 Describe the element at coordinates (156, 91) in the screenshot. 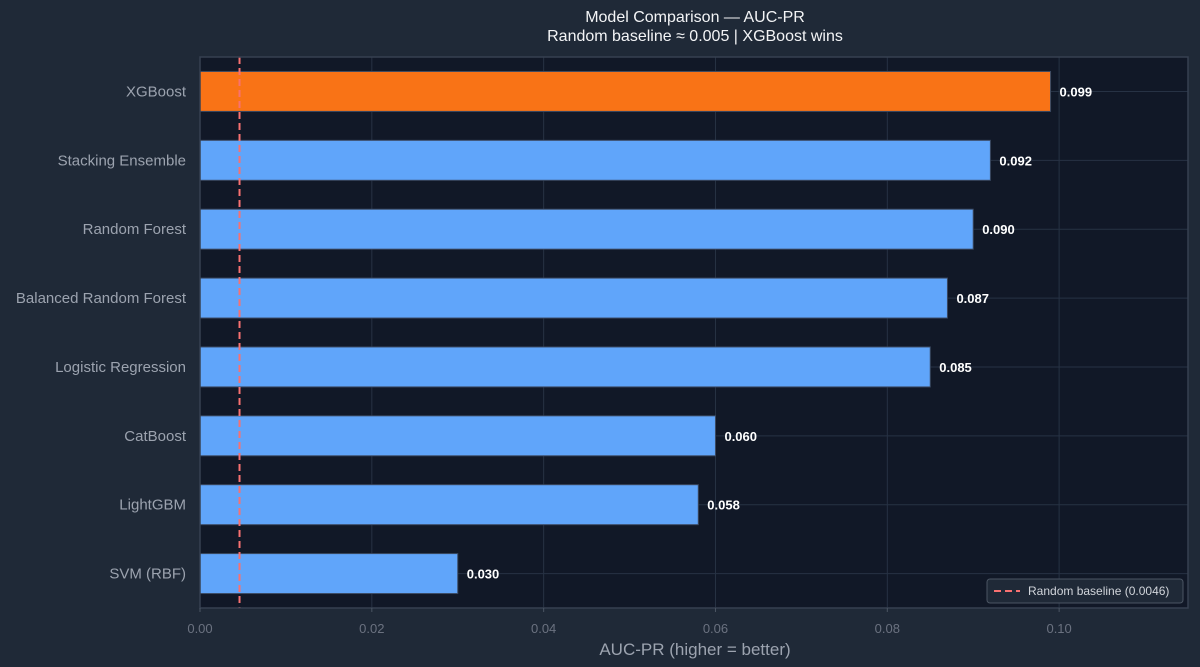

I see `y-tick-label: XGBoost` at that location.